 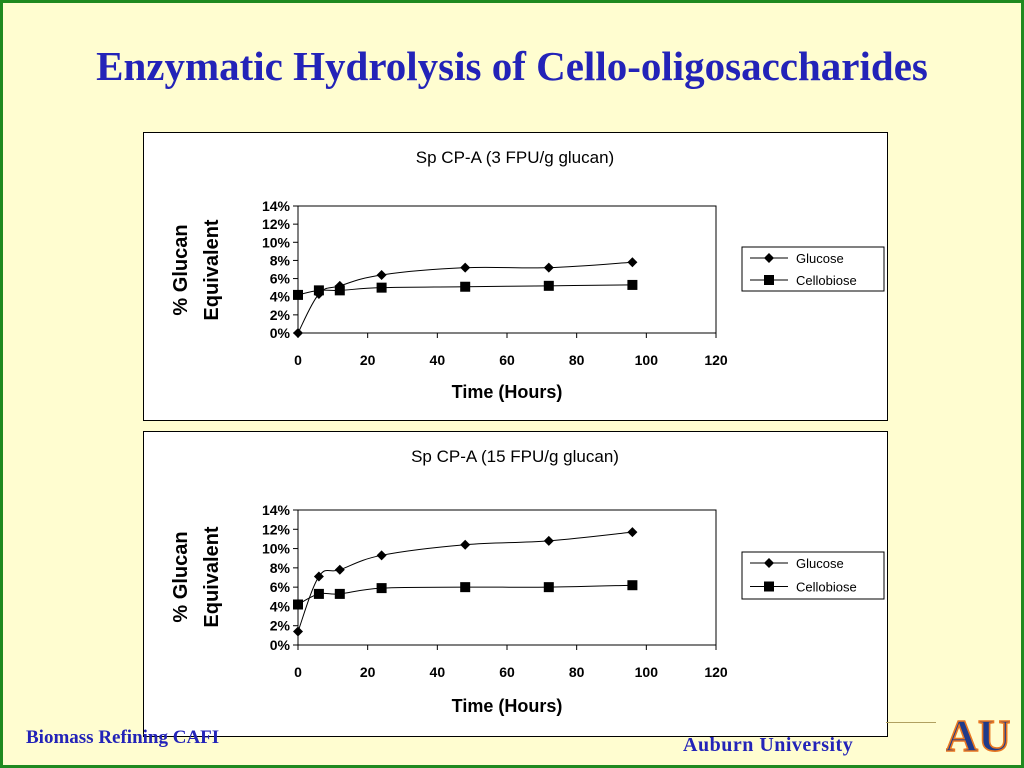 I want to click on logo-lettering: AU, so click(x=978, y=735).